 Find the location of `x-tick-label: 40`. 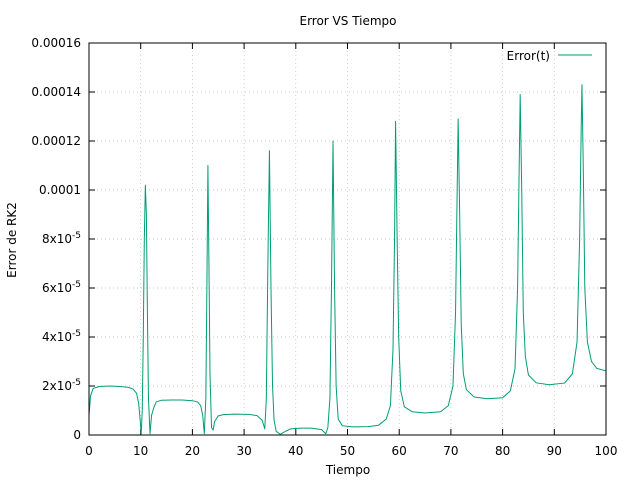

x-tick-label: 40 is located at coordinates (295, 451).